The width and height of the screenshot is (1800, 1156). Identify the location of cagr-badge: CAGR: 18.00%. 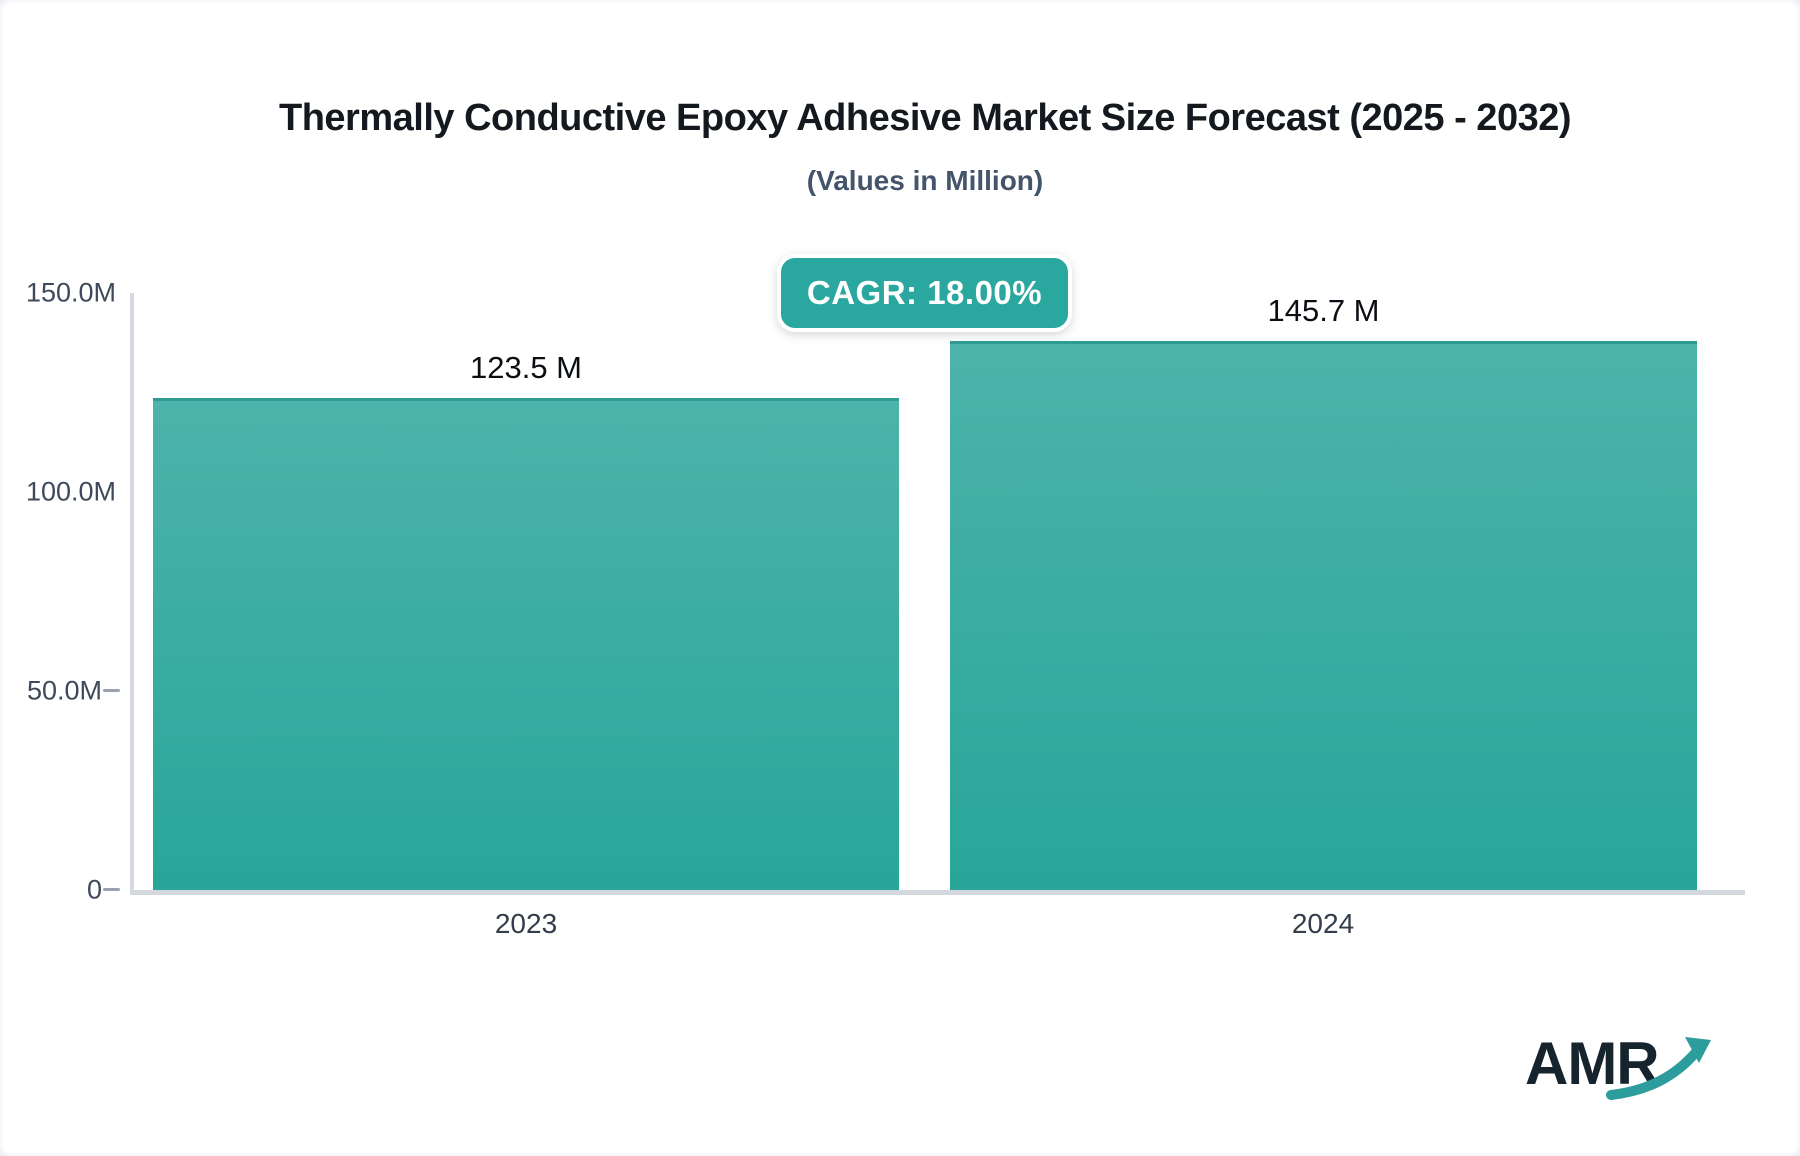
(924, 293).